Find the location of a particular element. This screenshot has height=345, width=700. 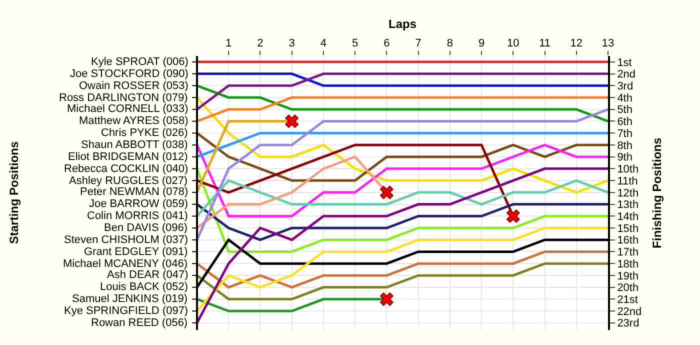

category-label: Michael CORNELL (033) is located at coordinates (127, 109).